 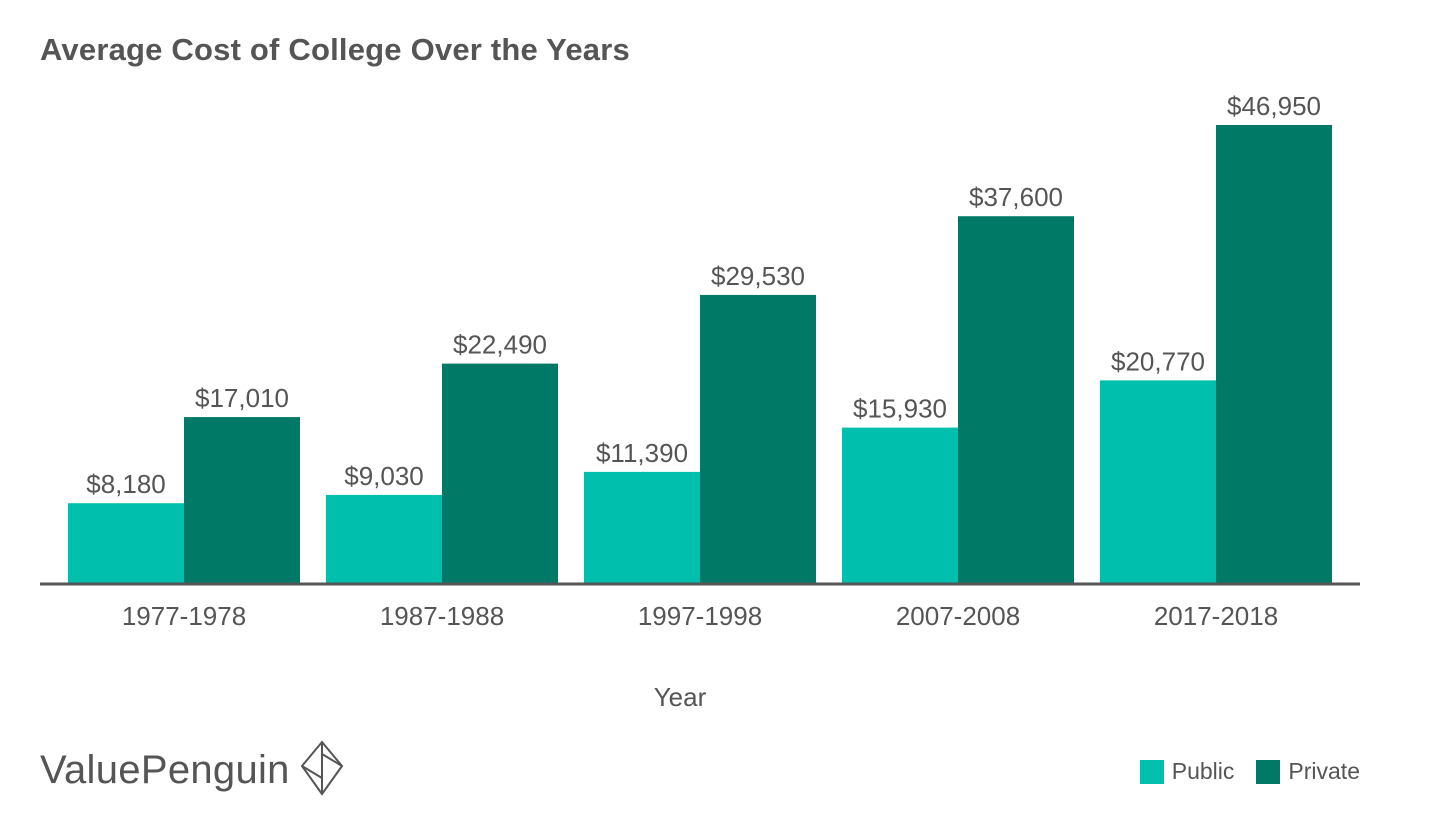 I want to click on value-label-private-1997-1998: $29,530, so click(x=758, y=276).